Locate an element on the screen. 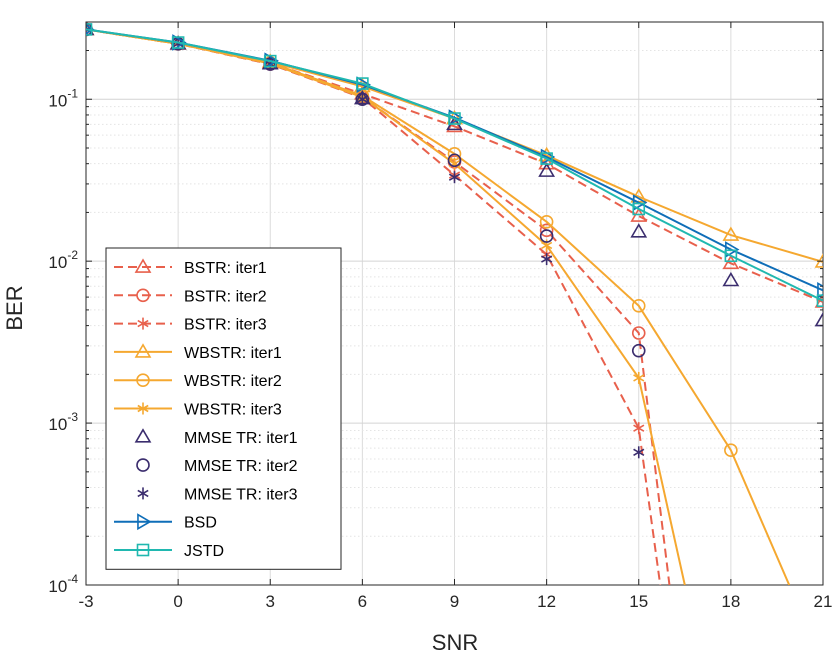  x-tick-label: 0 is located at coordinates (177, 601).